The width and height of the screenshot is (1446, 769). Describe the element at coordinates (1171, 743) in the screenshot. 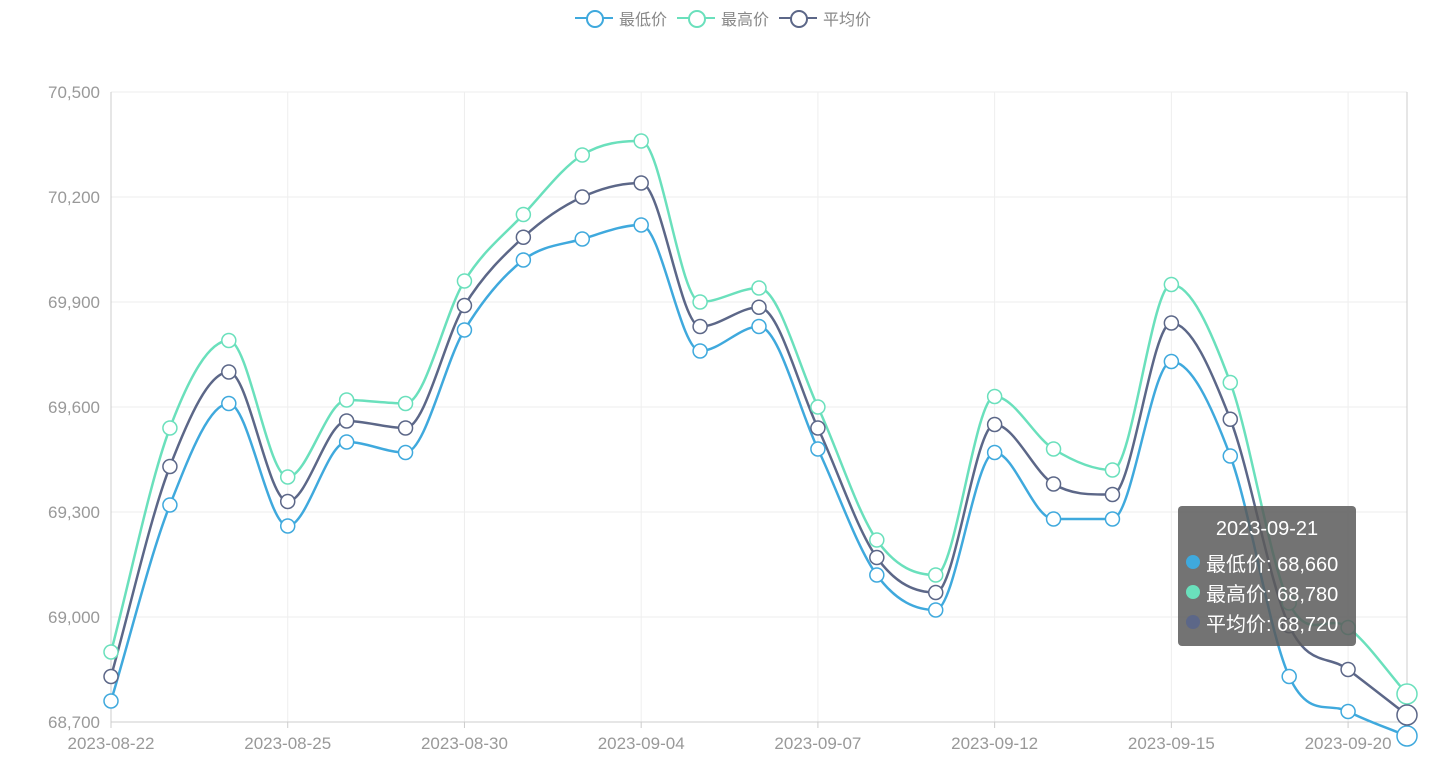

I see `x-tick-label: 2023-09-15` at that location.